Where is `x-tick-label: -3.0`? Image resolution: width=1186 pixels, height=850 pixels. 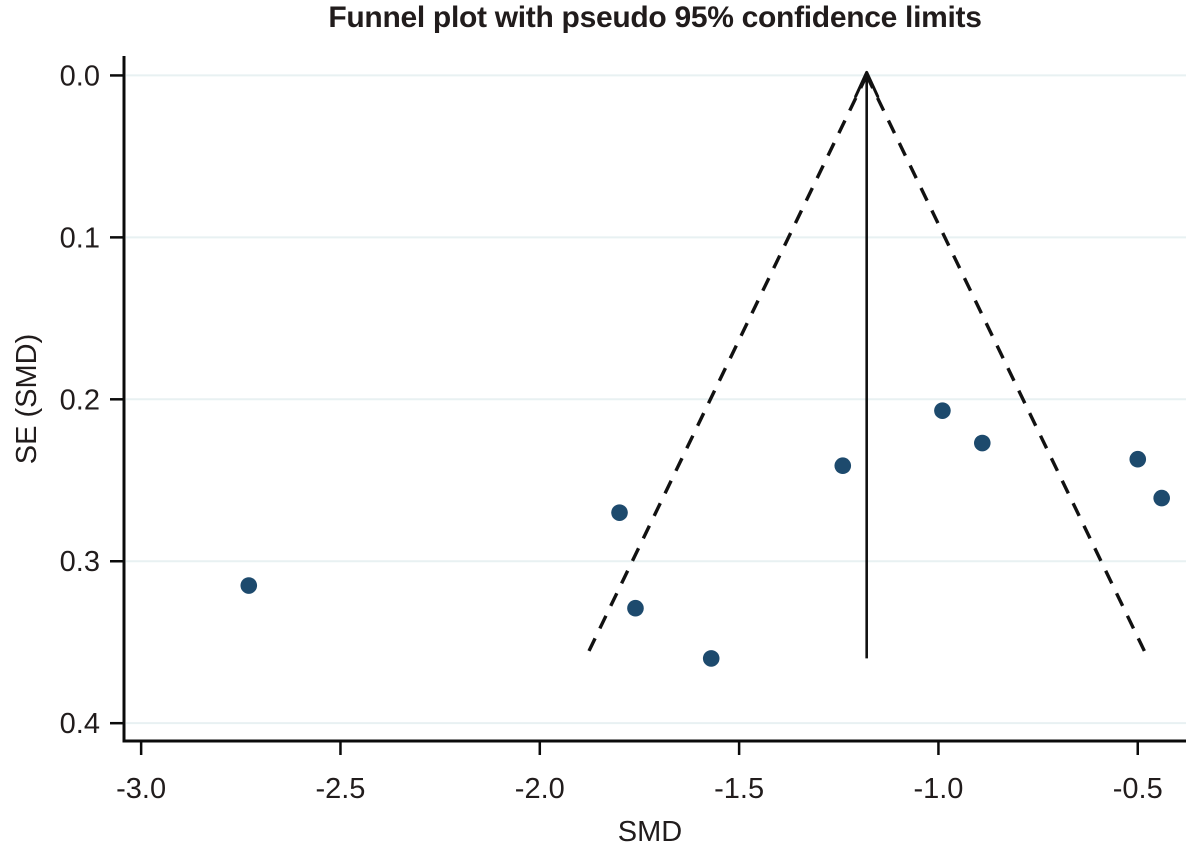
x-tick-label: -3.0 is located at coordinates (141, 789).